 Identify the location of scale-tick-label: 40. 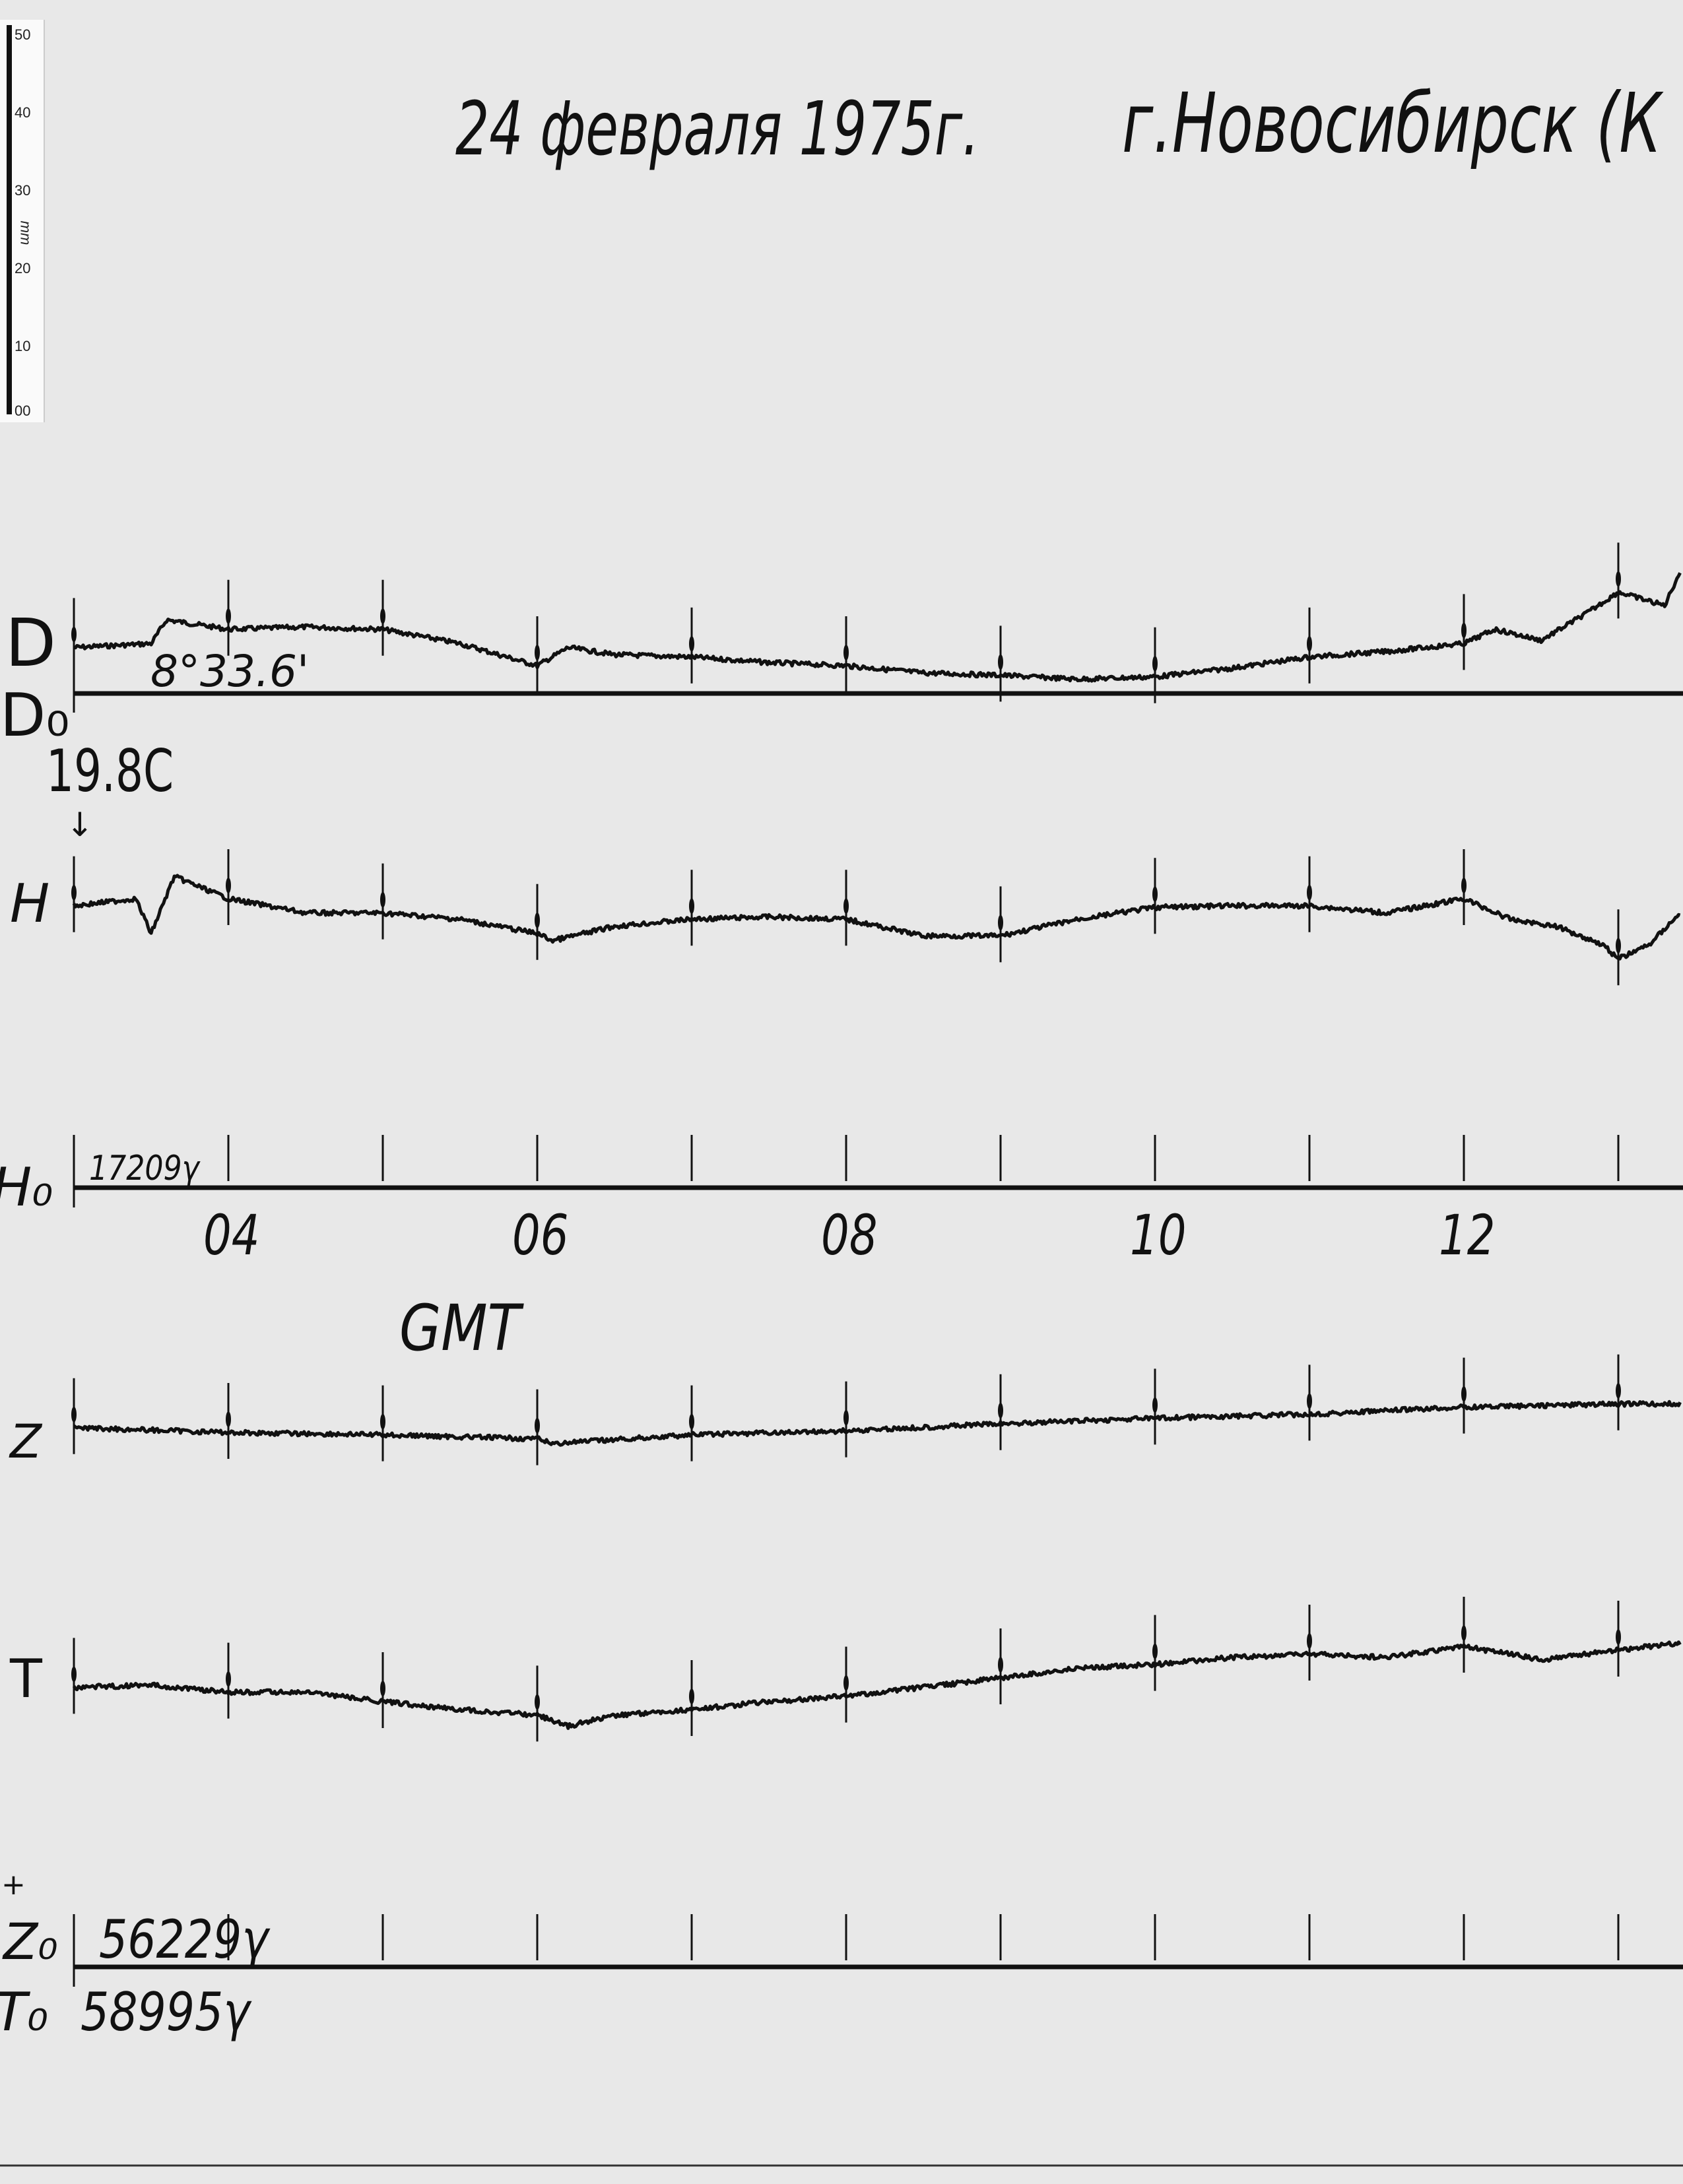
(23, 112).